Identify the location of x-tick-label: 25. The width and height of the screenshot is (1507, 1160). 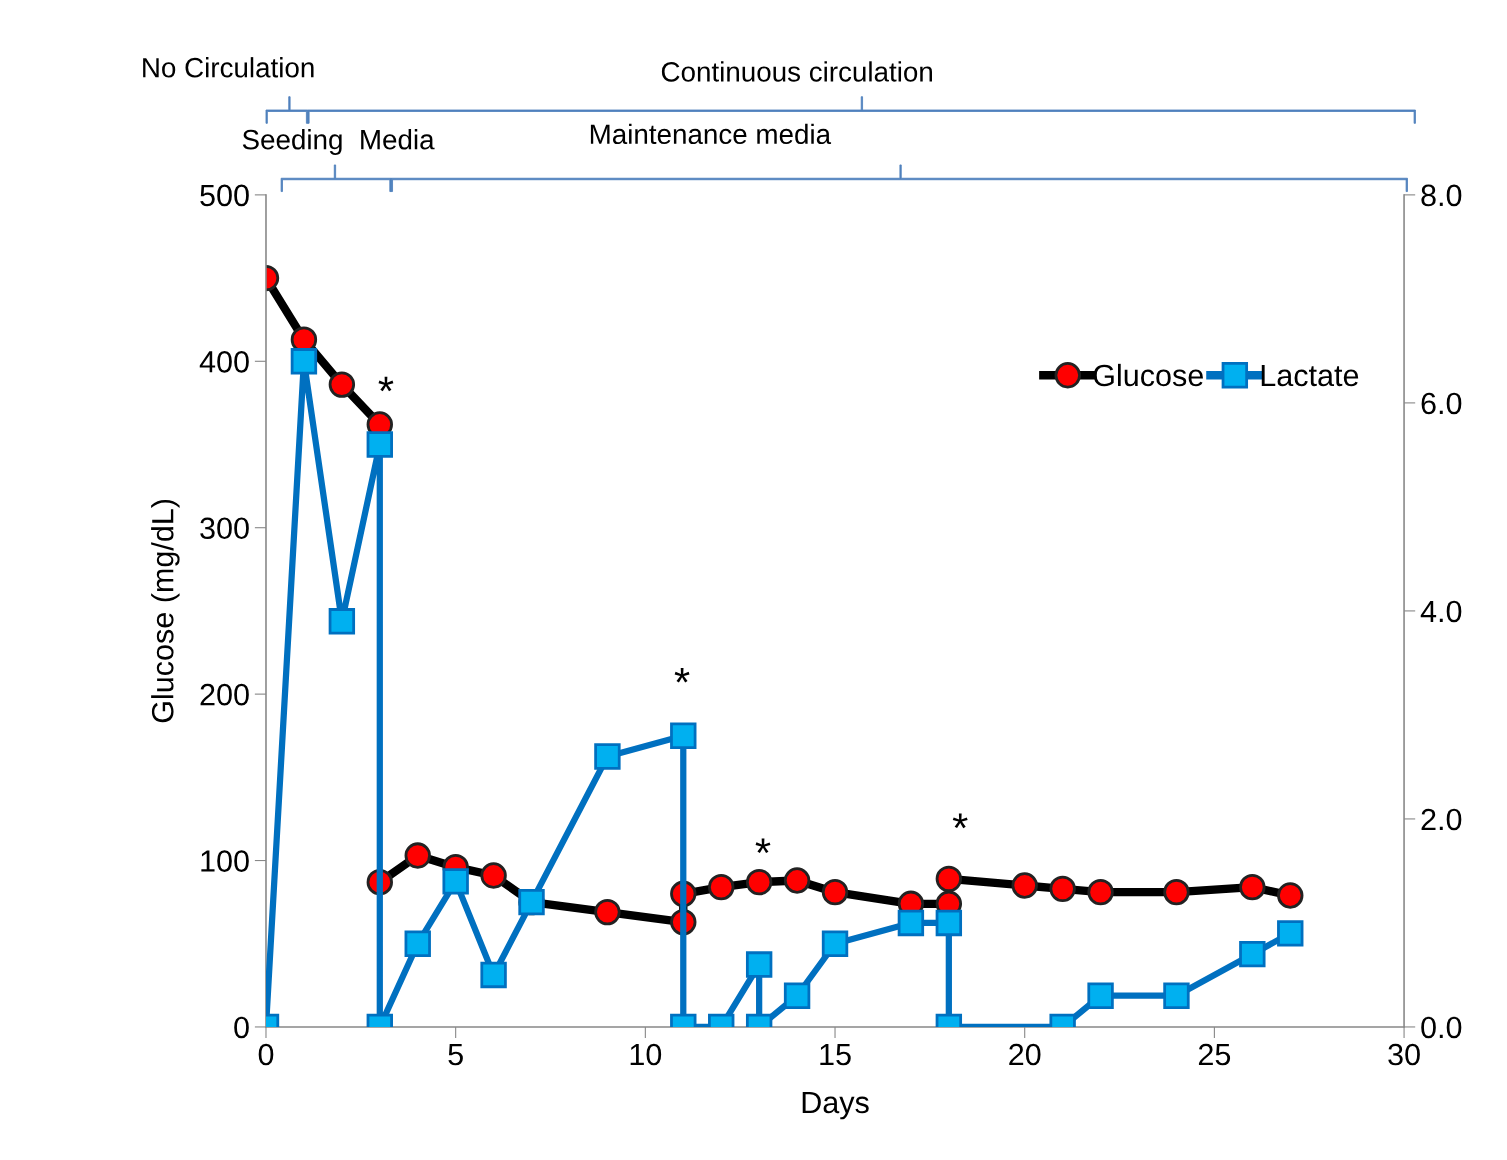
(1214, 1054).